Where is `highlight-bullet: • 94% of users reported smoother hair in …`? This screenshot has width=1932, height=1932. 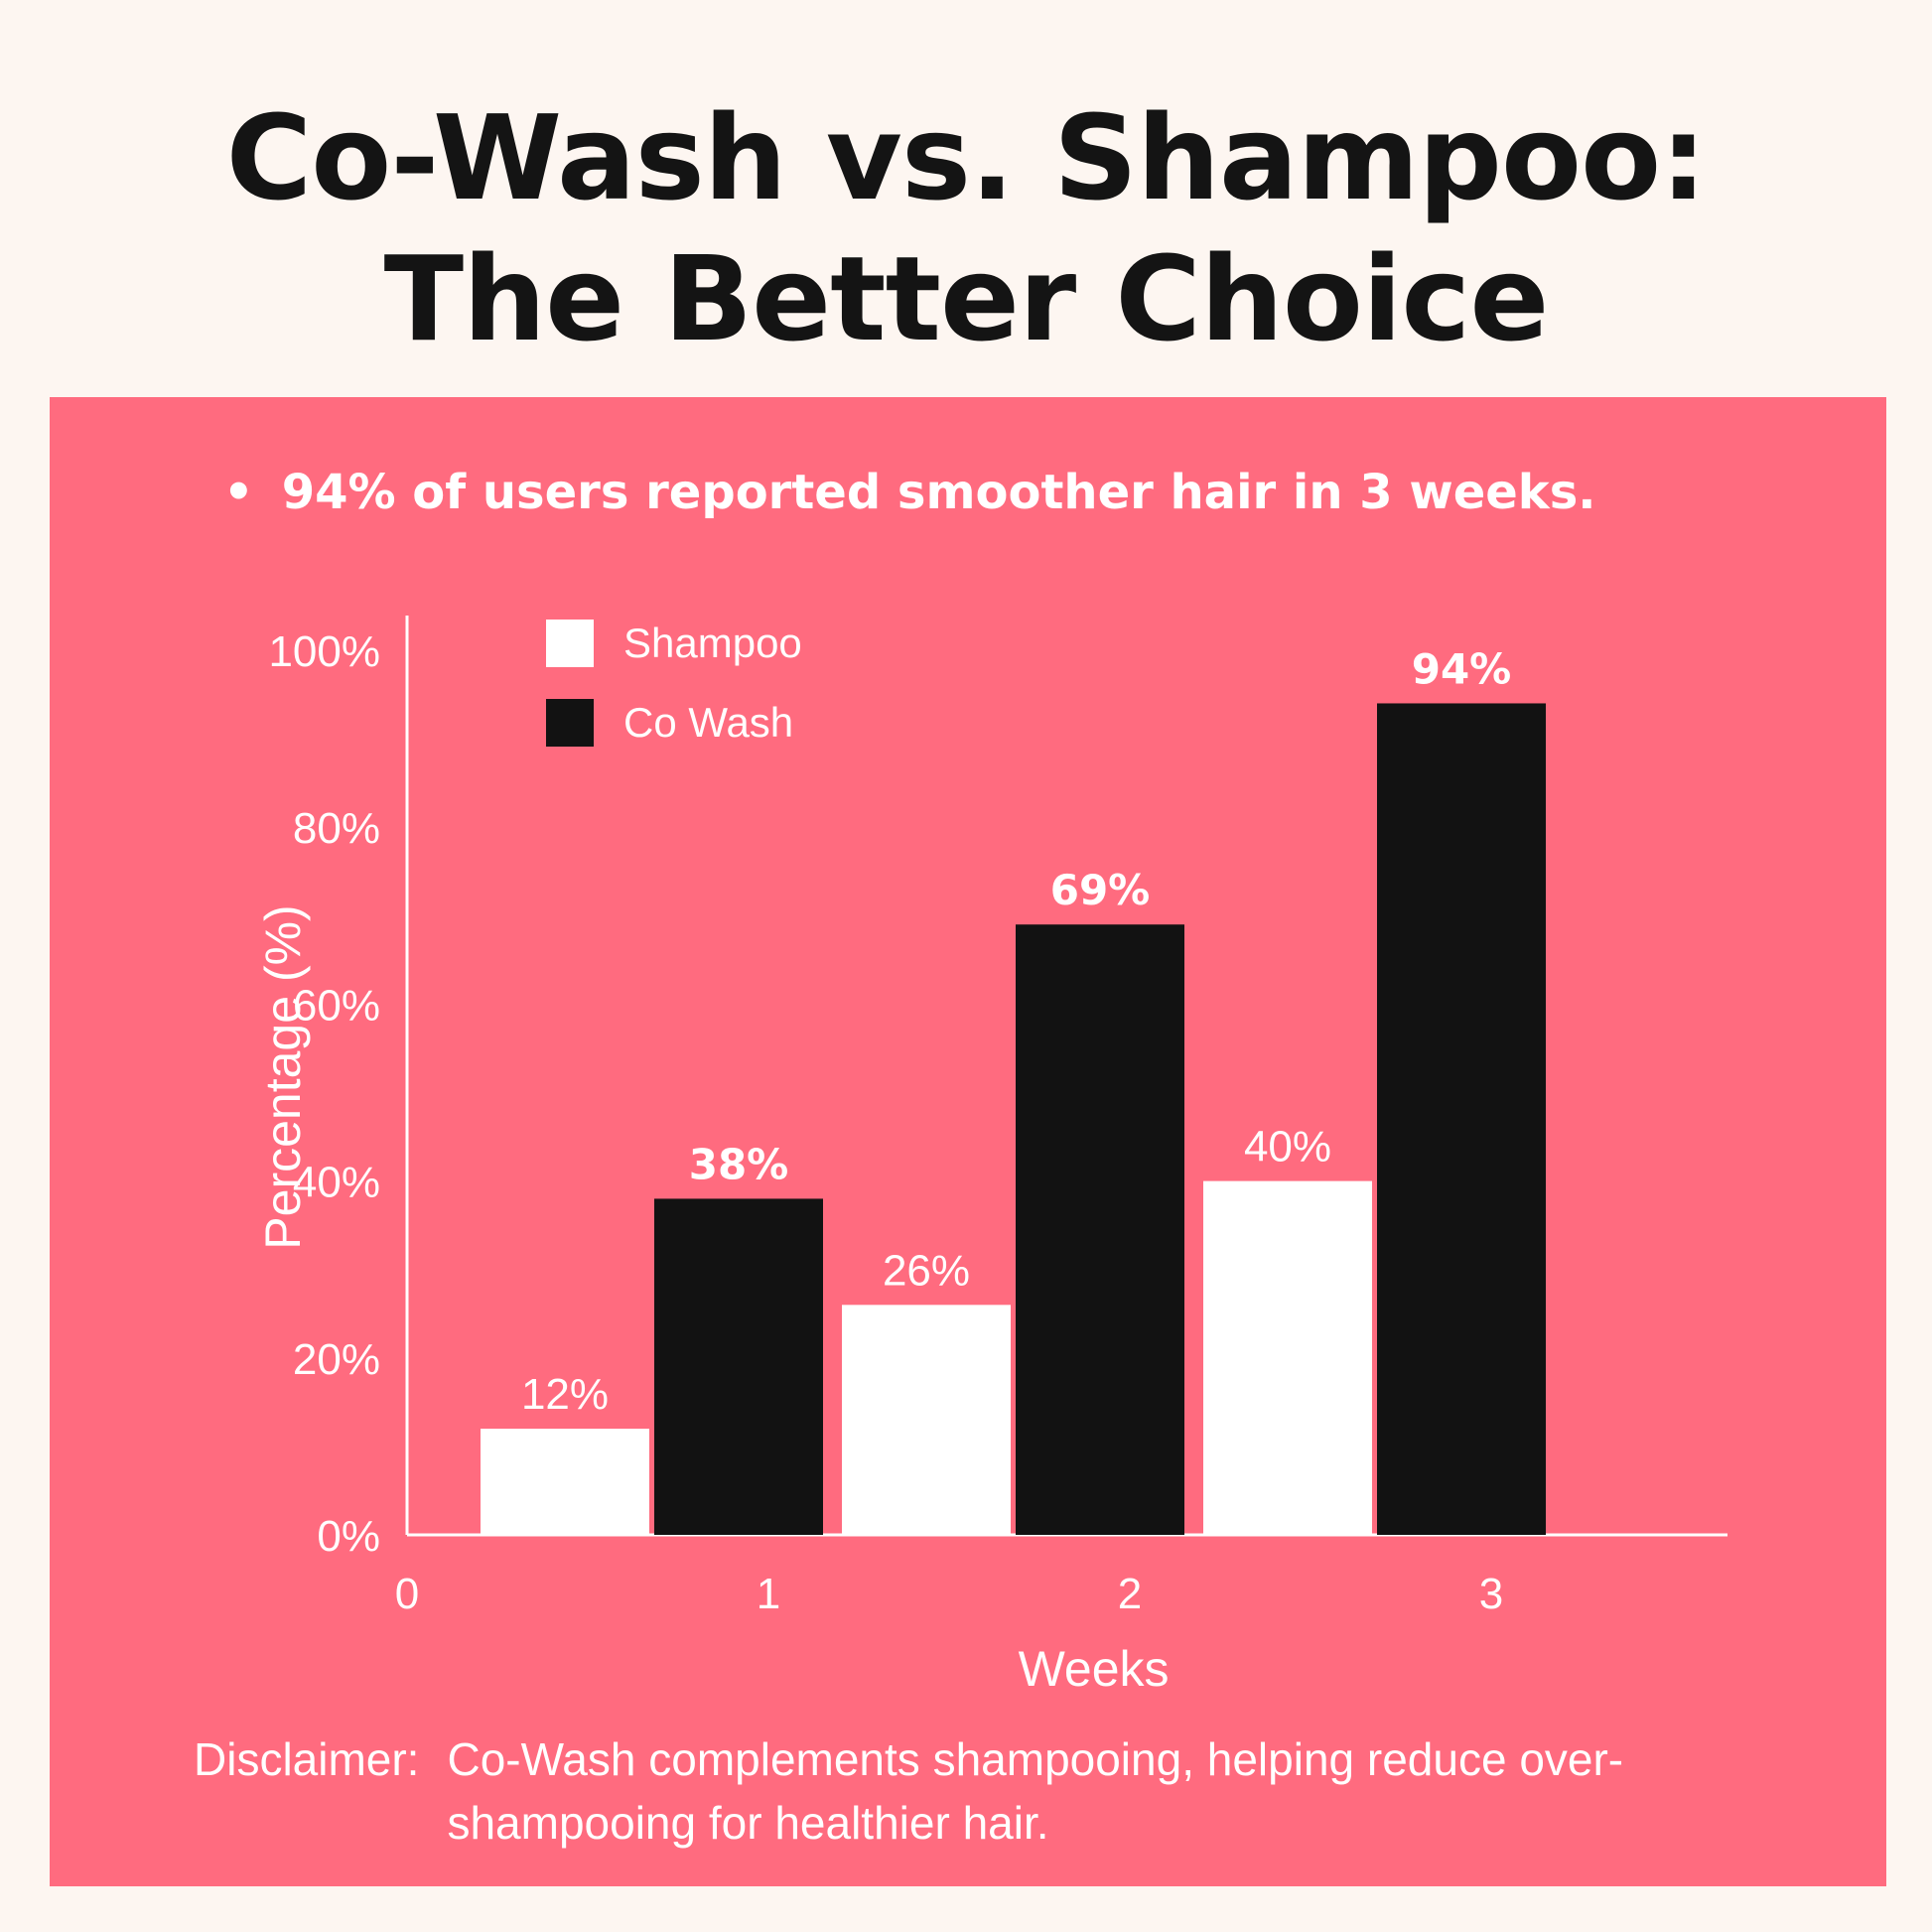 highlight-bullet: • 94% of users reported smoother hair in … is located at coordinates (910, 493).